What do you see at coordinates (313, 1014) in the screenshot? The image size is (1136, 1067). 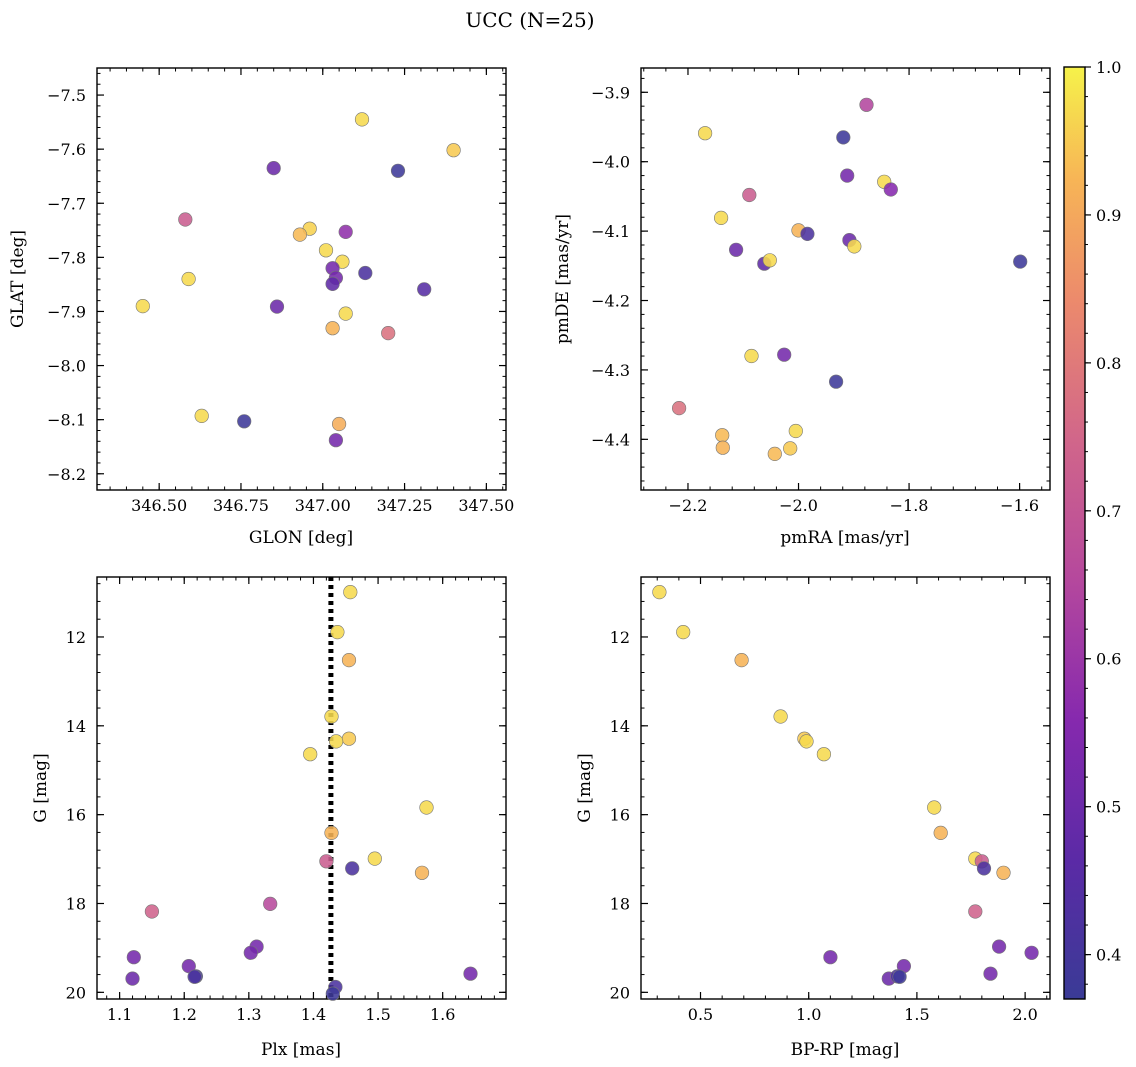 I see `x-tick-label: 1.4` at bounding box center [313, 1014].